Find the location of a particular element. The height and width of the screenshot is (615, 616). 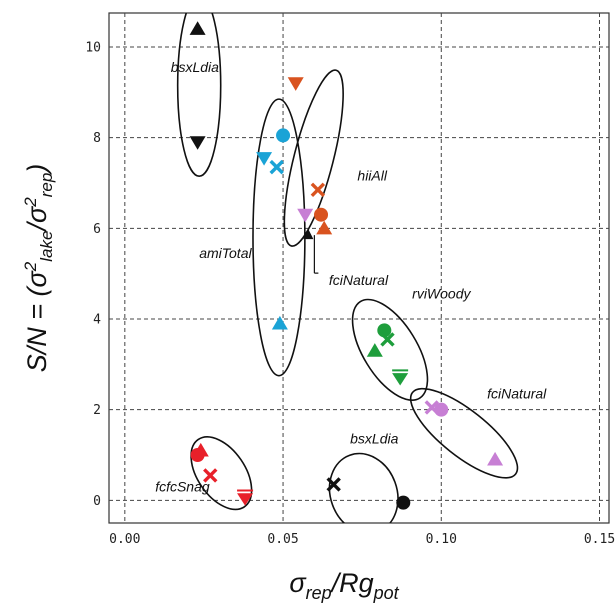

group-label: amiTotal is located at coordinates (225, 253).